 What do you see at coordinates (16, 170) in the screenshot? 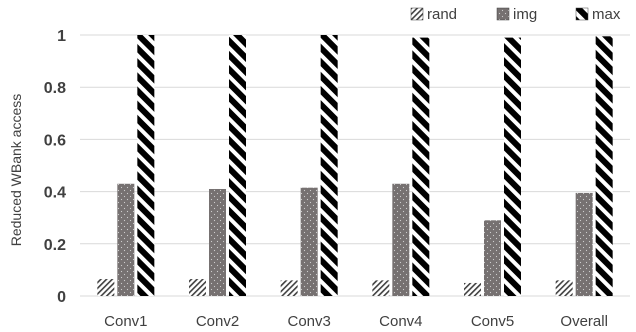
I see `y-axis-title: Reduced WBank access` at bounding box center [16, 170].